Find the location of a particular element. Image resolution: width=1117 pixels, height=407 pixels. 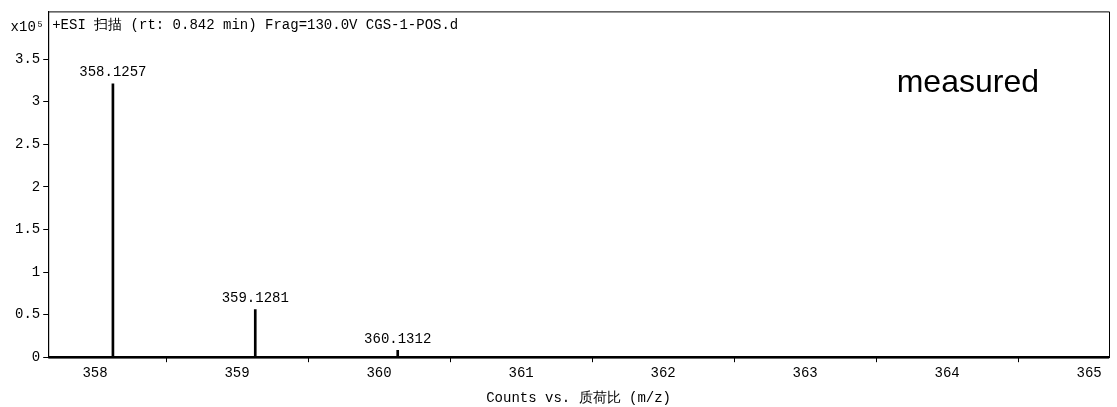

y-tick-label: 0.5 is located at coordinates (27, 314).